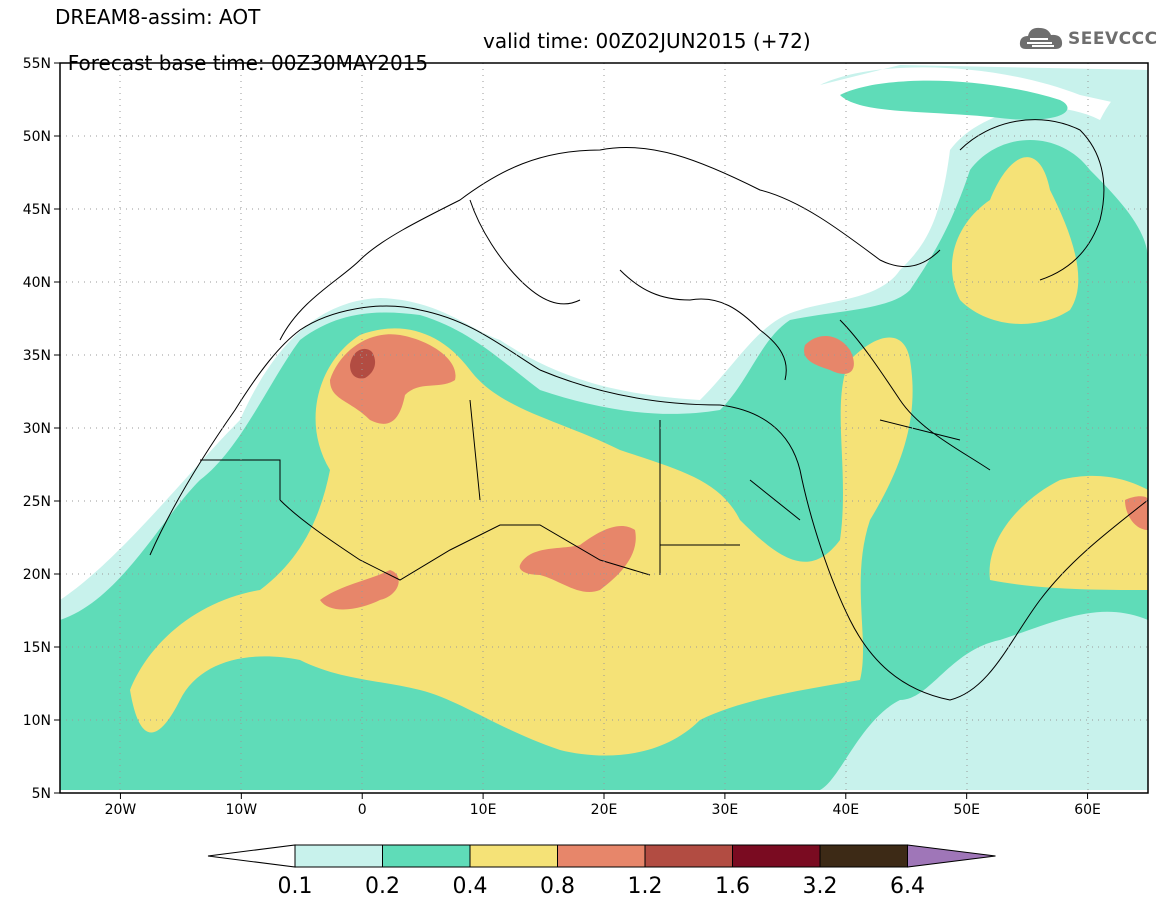 This screenshot has height=905, width=1165. I want to click on colorbar-label: 3.2, so click(820, 886).